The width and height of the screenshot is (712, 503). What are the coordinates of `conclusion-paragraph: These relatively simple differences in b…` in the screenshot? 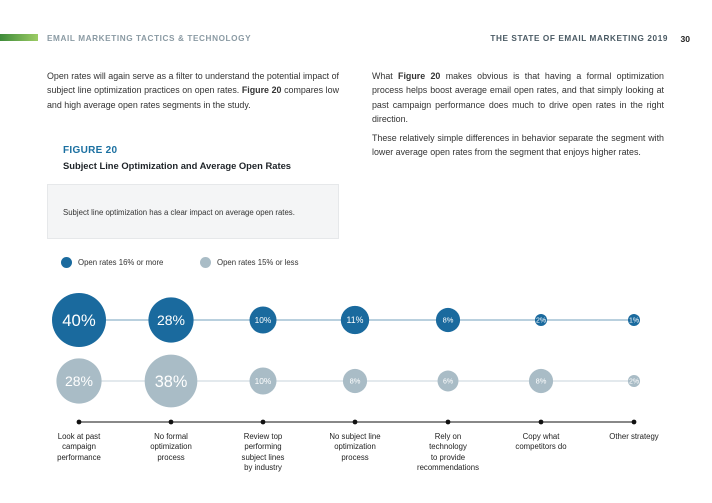 It's located at (518, 145).